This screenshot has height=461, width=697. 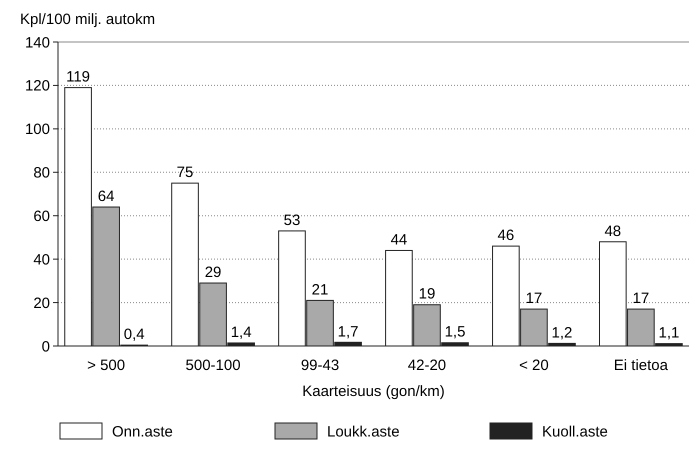 I want to click on y-tick-label: 80, so click(x=41, y=173).